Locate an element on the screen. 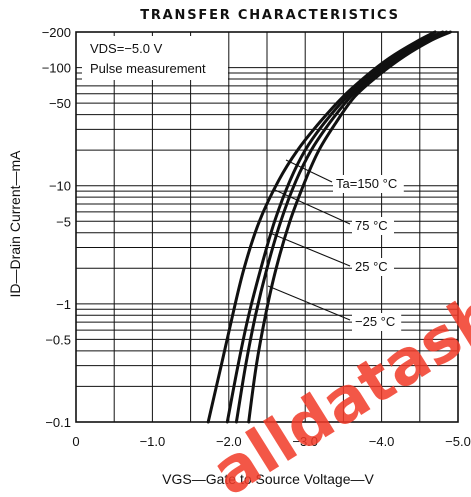 The image size is (471, 497). y-tick-label: −200 is located at coordinates (56, 32).